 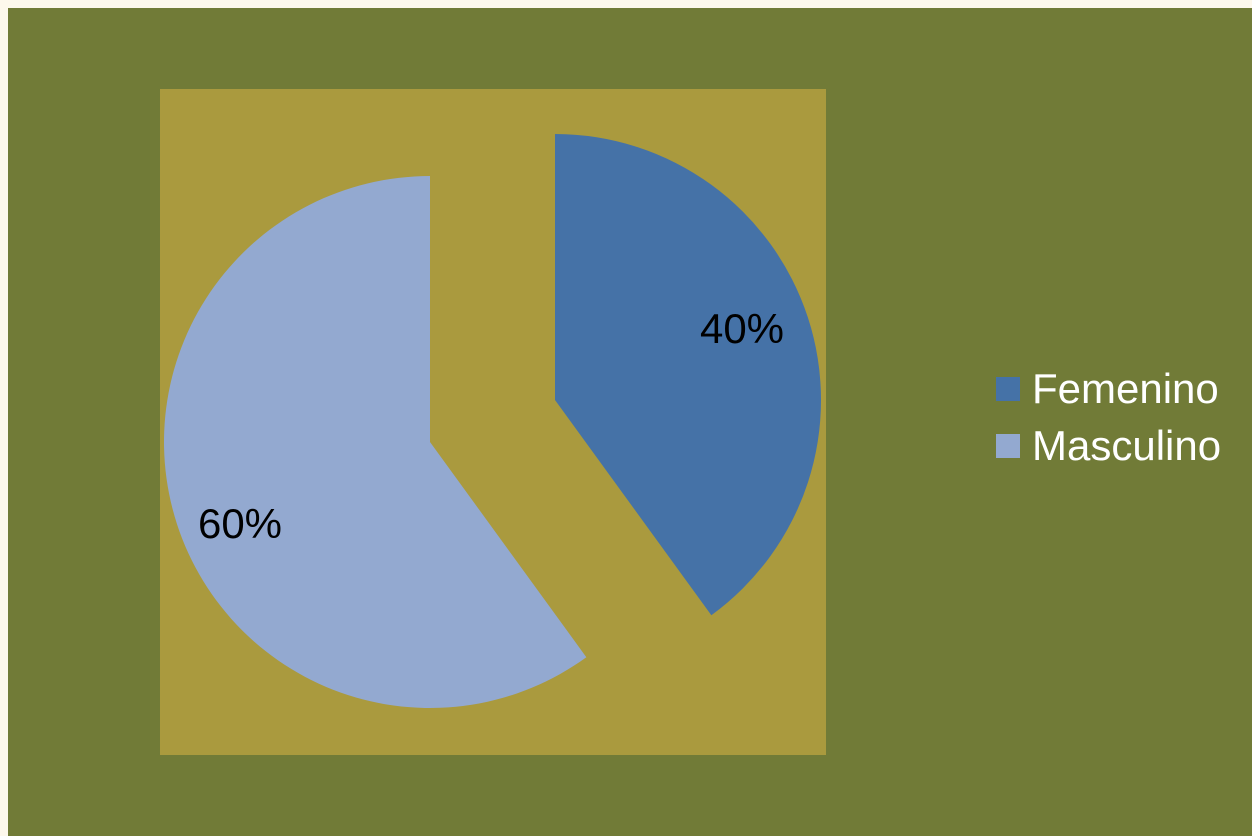 What do you see at coordinates (688, 375) in the screenshot?
I see `pie-slice-femenino` at bounding box center [688, 375].